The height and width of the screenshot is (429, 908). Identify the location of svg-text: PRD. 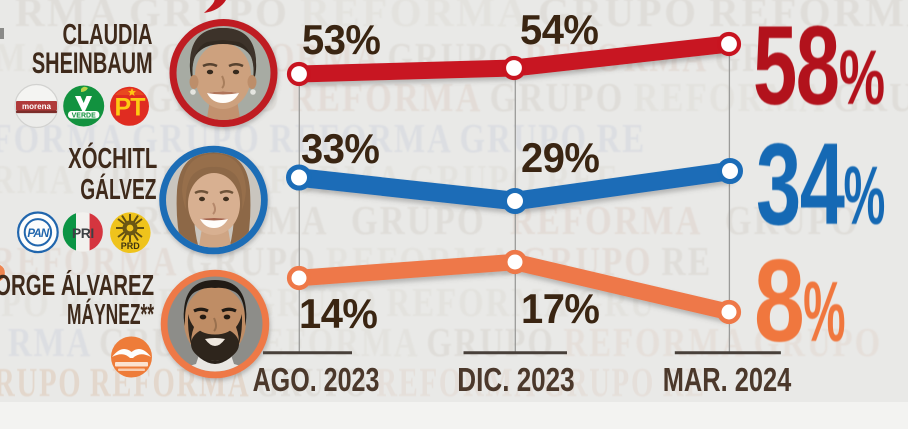
(131, 246).